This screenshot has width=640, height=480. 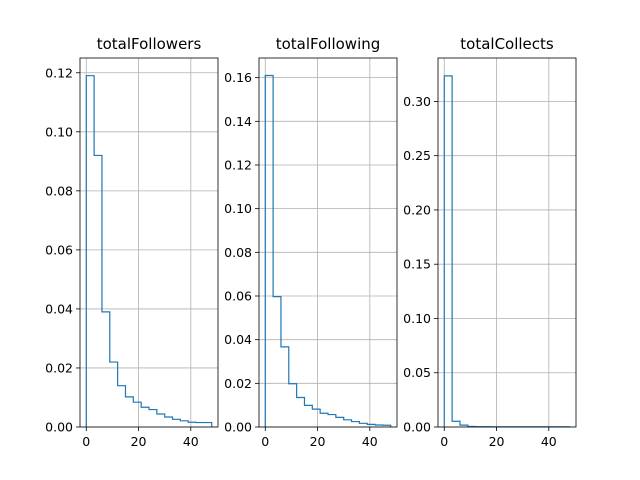 What do you see at coordinates (417, 372) in the screenshot?
I see `y-tick-label: 0.05` at bounding box center [417, 372].